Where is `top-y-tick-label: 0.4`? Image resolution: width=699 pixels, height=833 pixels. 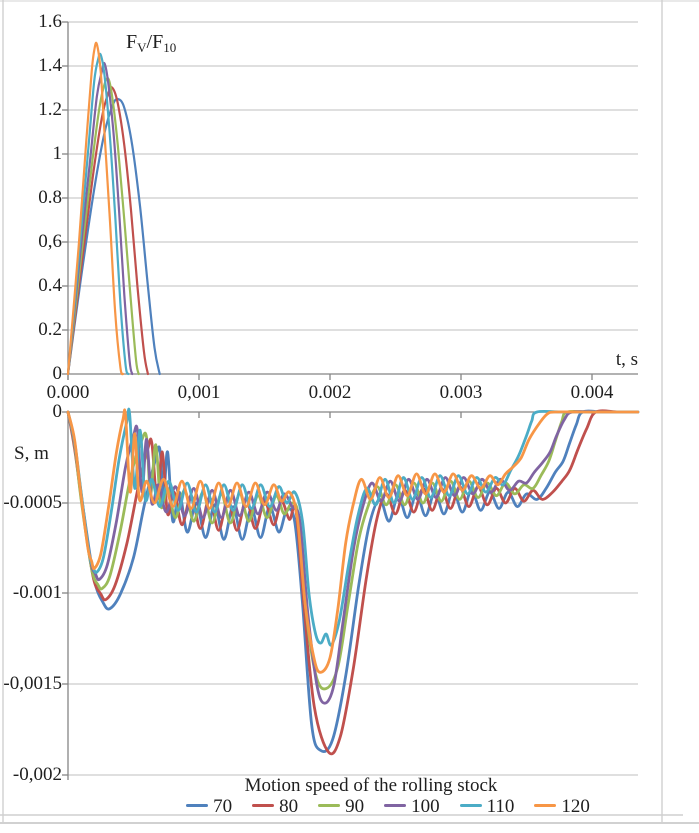 top-y-tick-label: 0.4 is located at coordinates (50, 285).